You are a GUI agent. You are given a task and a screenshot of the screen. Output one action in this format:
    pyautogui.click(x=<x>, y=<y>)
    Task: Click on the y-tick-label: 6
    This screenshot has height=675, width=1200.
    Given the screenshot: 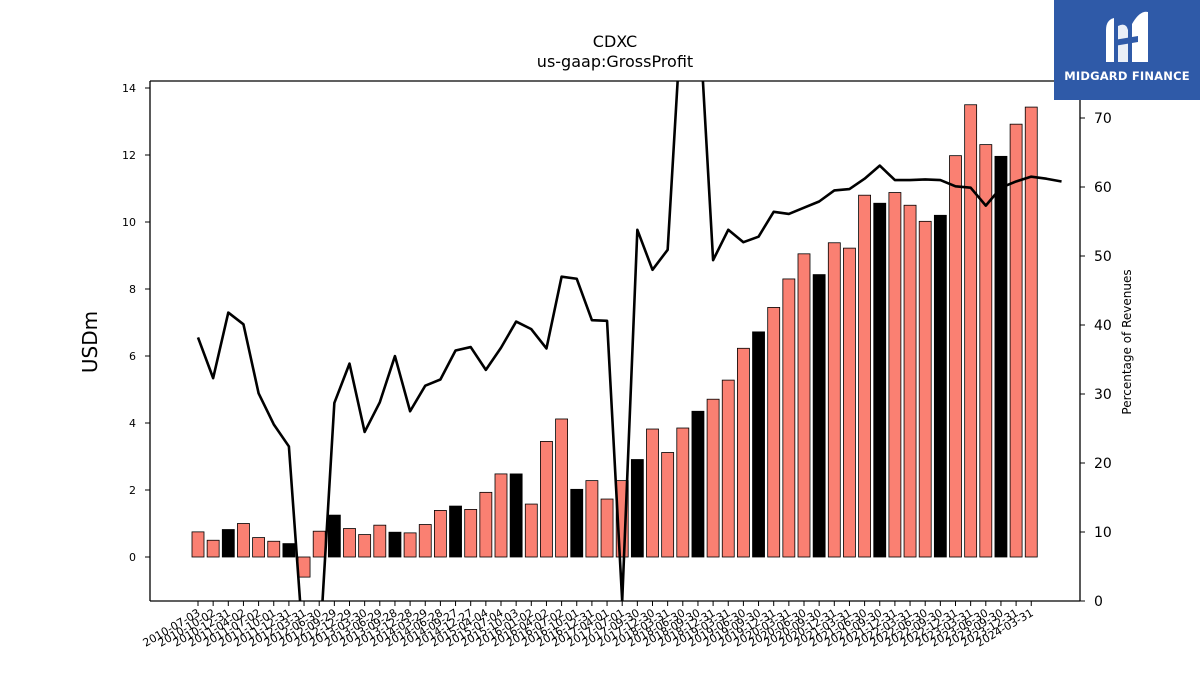 What is the action you would take?
    pyautogui.click(x=132, y=356)
    